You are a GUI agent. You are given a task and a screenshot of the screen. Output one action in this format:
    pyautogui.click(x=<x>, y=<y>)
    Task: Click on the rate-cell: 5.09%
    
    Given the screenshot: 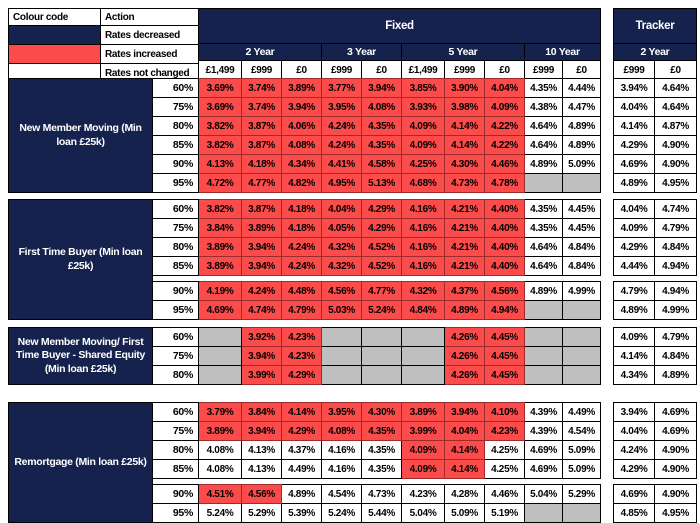 What is the action you would take?
    pyautogui.click(x=581, y=164)
    